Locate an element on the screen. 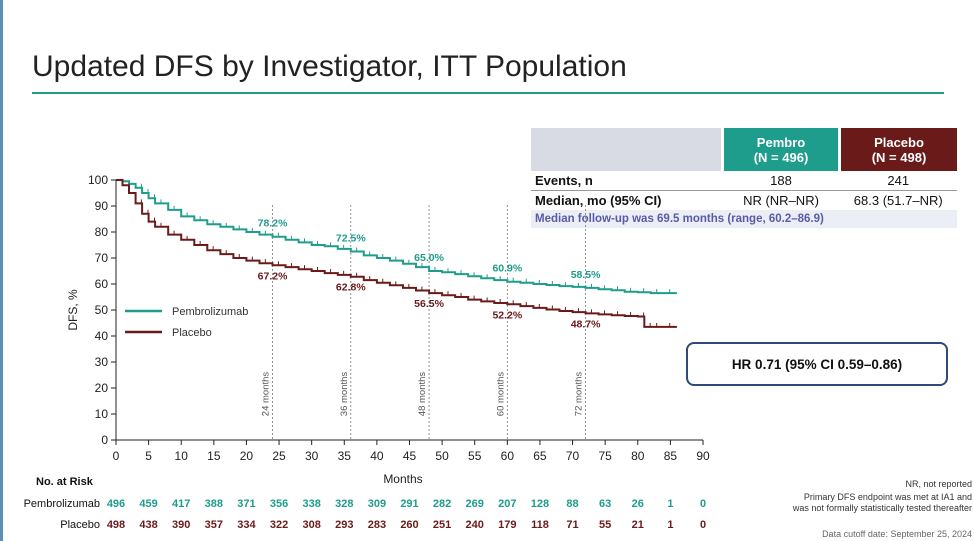 The height and width of the screenshot is (541, 974). y-tick-label: 80 is located at coordinates (102, 232).